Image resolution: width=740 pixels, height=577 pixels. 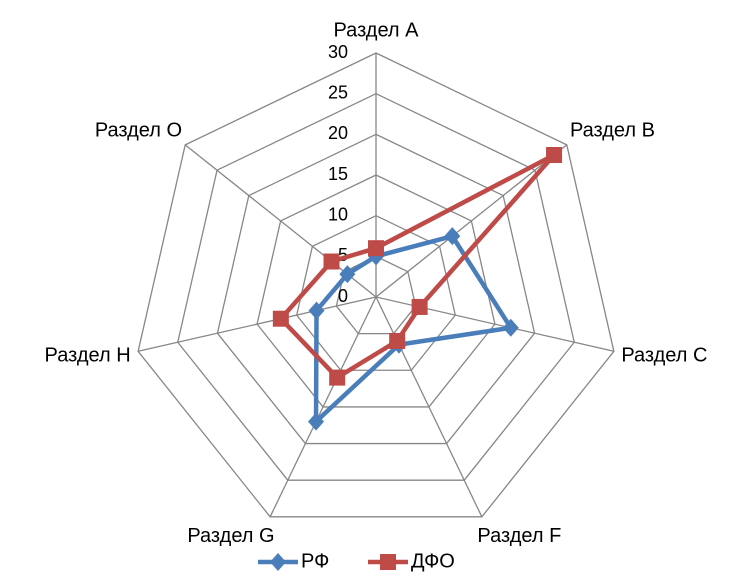 What do you see at coordinates (664, 355) in the screenshot?
I see `category-label: Раздел C` at bounding box center [664, 355].